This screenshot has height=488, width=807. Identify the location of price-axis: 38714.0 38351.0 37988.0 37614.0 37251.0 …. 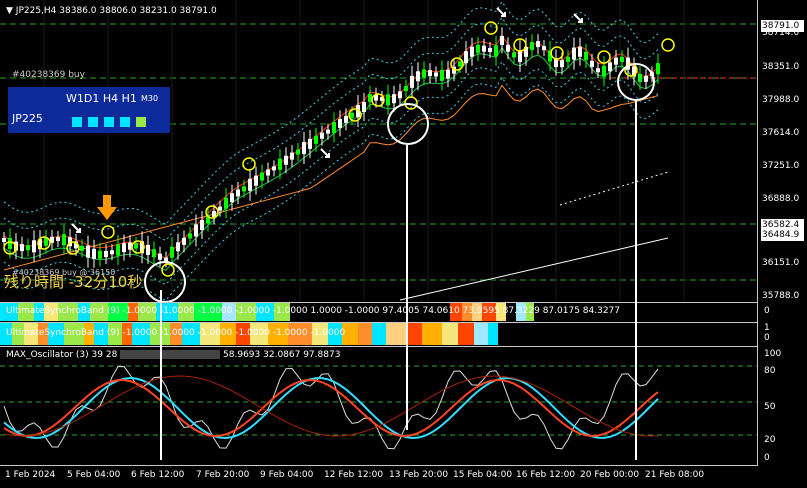
(782, 151).